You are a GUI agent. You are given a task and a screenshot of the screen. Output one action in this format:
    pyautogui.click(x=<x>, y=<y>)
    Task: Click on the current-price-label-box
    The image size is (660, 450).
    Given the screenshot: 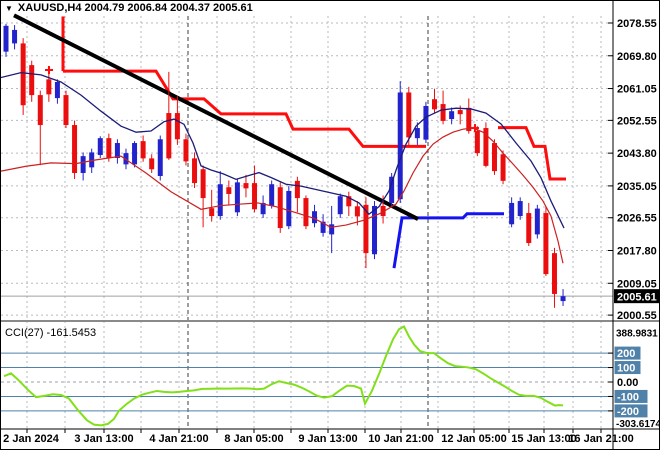 What is the action you would take?
    pyautogui.click(x=636, y=296)
    